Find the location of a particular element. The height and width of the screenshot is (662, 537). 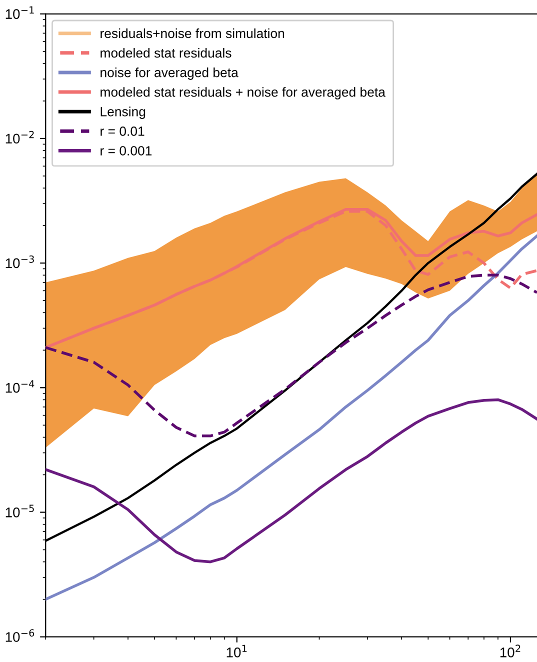

legend-label: modeled stat residuals is located at coordinates (166, 53).